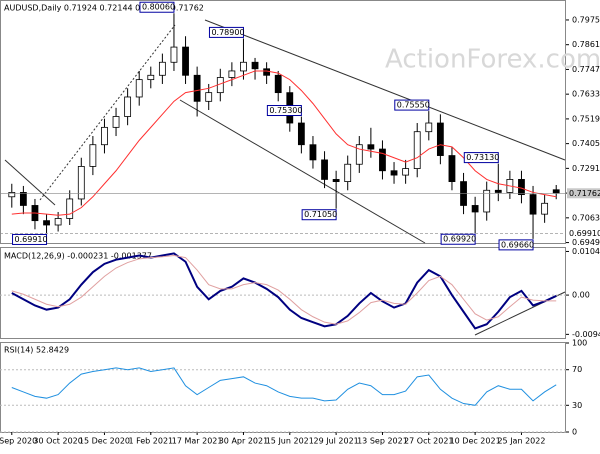  Describe the element at coordinates (36, 350) in the screenshot. I see `rsi-title: RSI(14) 52.8429` at that location.